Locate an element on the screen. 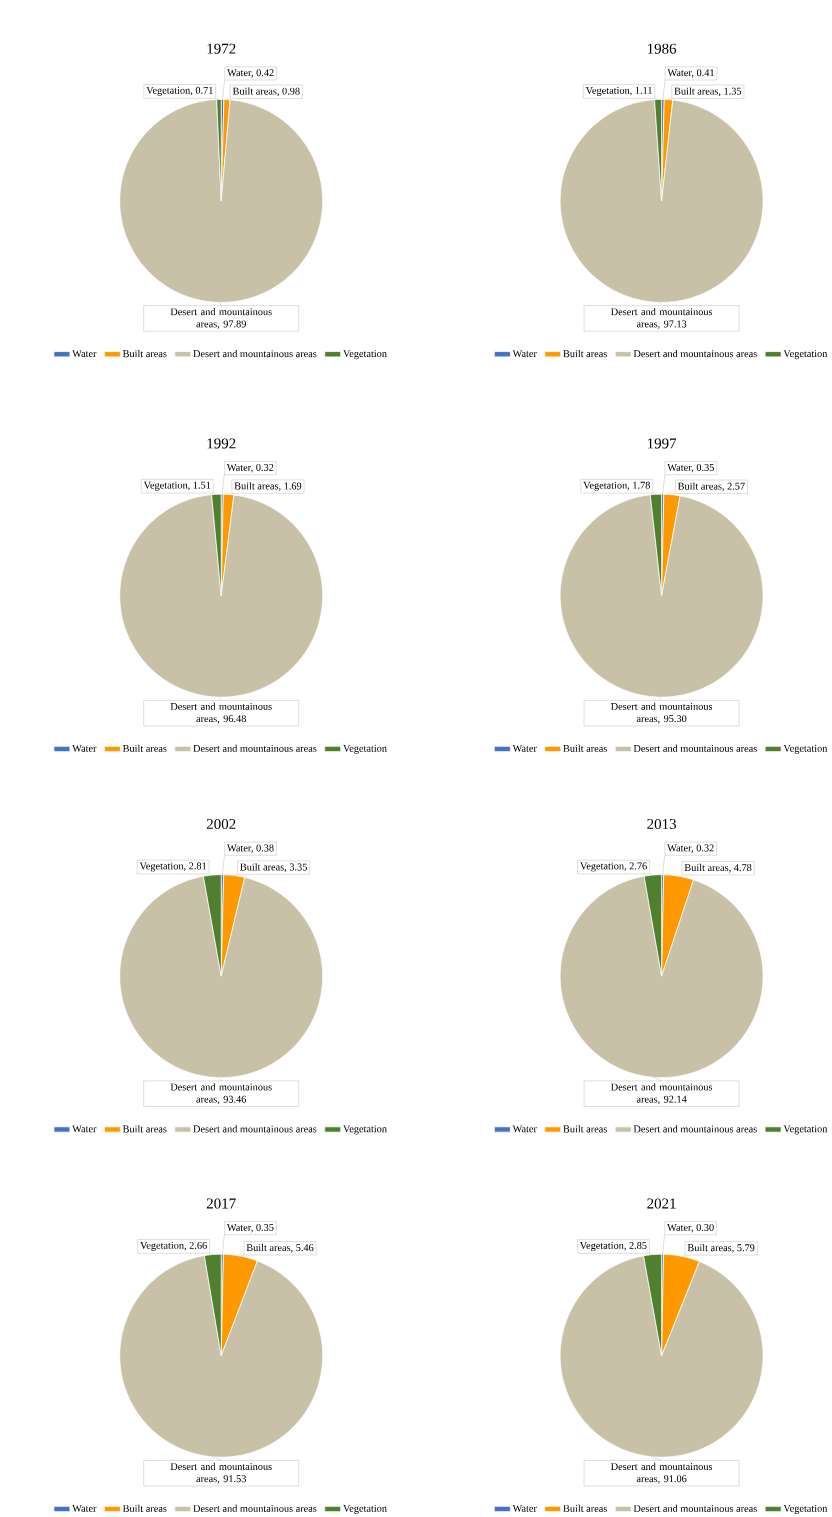 Image resolution: width=832 pixels, height=1517 pixels. data-label: Desert and mountainous areas, 96.48 is located at coordinates (221, 713).